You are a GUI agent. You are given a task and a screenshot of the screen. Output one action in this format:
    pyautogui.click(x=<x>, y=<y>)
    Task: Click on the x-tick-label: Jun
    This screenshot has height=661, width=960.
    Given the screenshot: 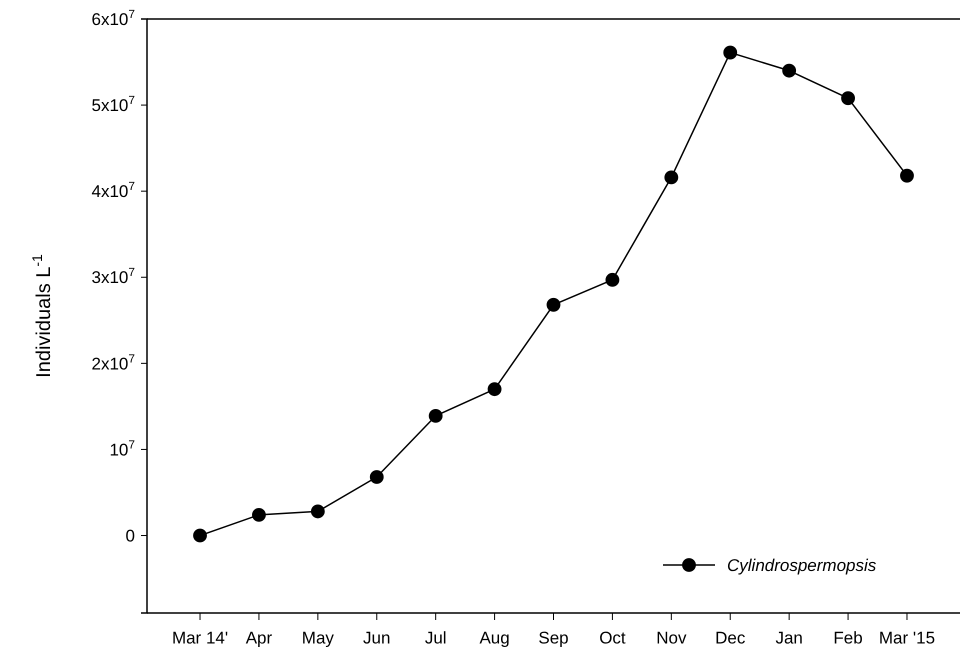 What is the action you would take?
    pyautogui.click(x=376, y=638)
    